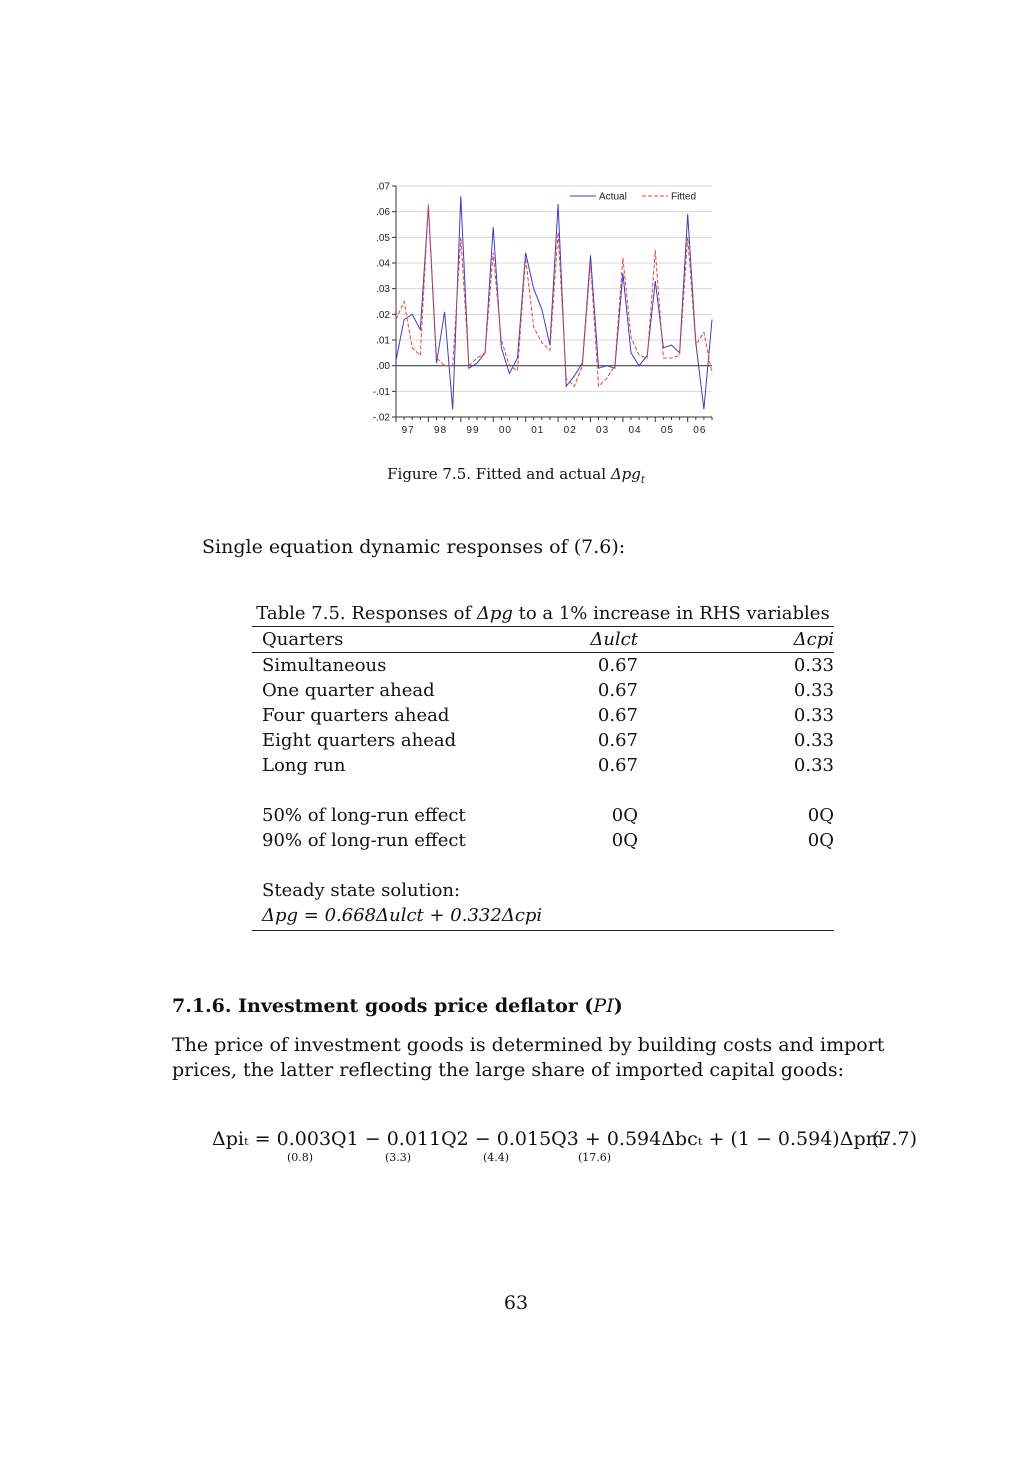  What do you see at coordinates (895, 1139) in the screenshot?
I see `equation-number: (7.7)` at bounding box center [895, 1139].